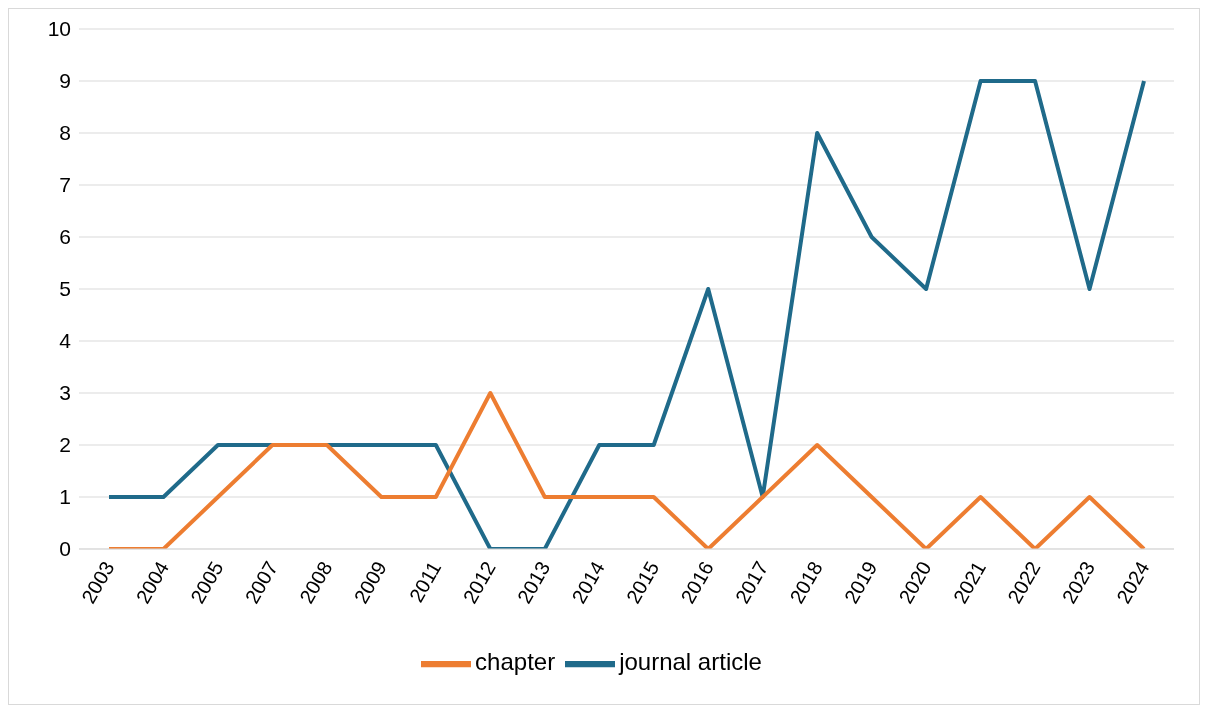 The width and height of the screenshot is (1209, 715). Describe the element at coordinates (515, 662) in the screenshot. I see `legend-label: chapter` at that location.